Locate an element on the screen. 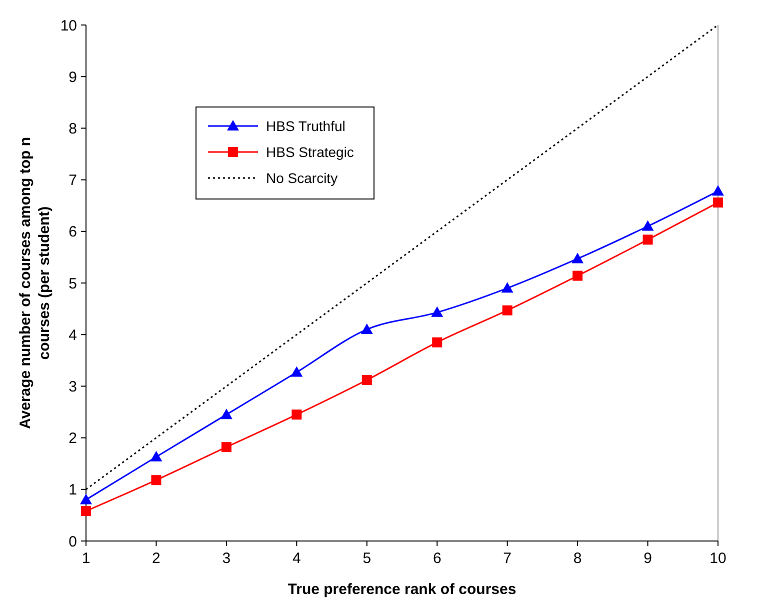 The image size is (763, 604). x-tick-label: 9 is located at coordinates (648, 558).